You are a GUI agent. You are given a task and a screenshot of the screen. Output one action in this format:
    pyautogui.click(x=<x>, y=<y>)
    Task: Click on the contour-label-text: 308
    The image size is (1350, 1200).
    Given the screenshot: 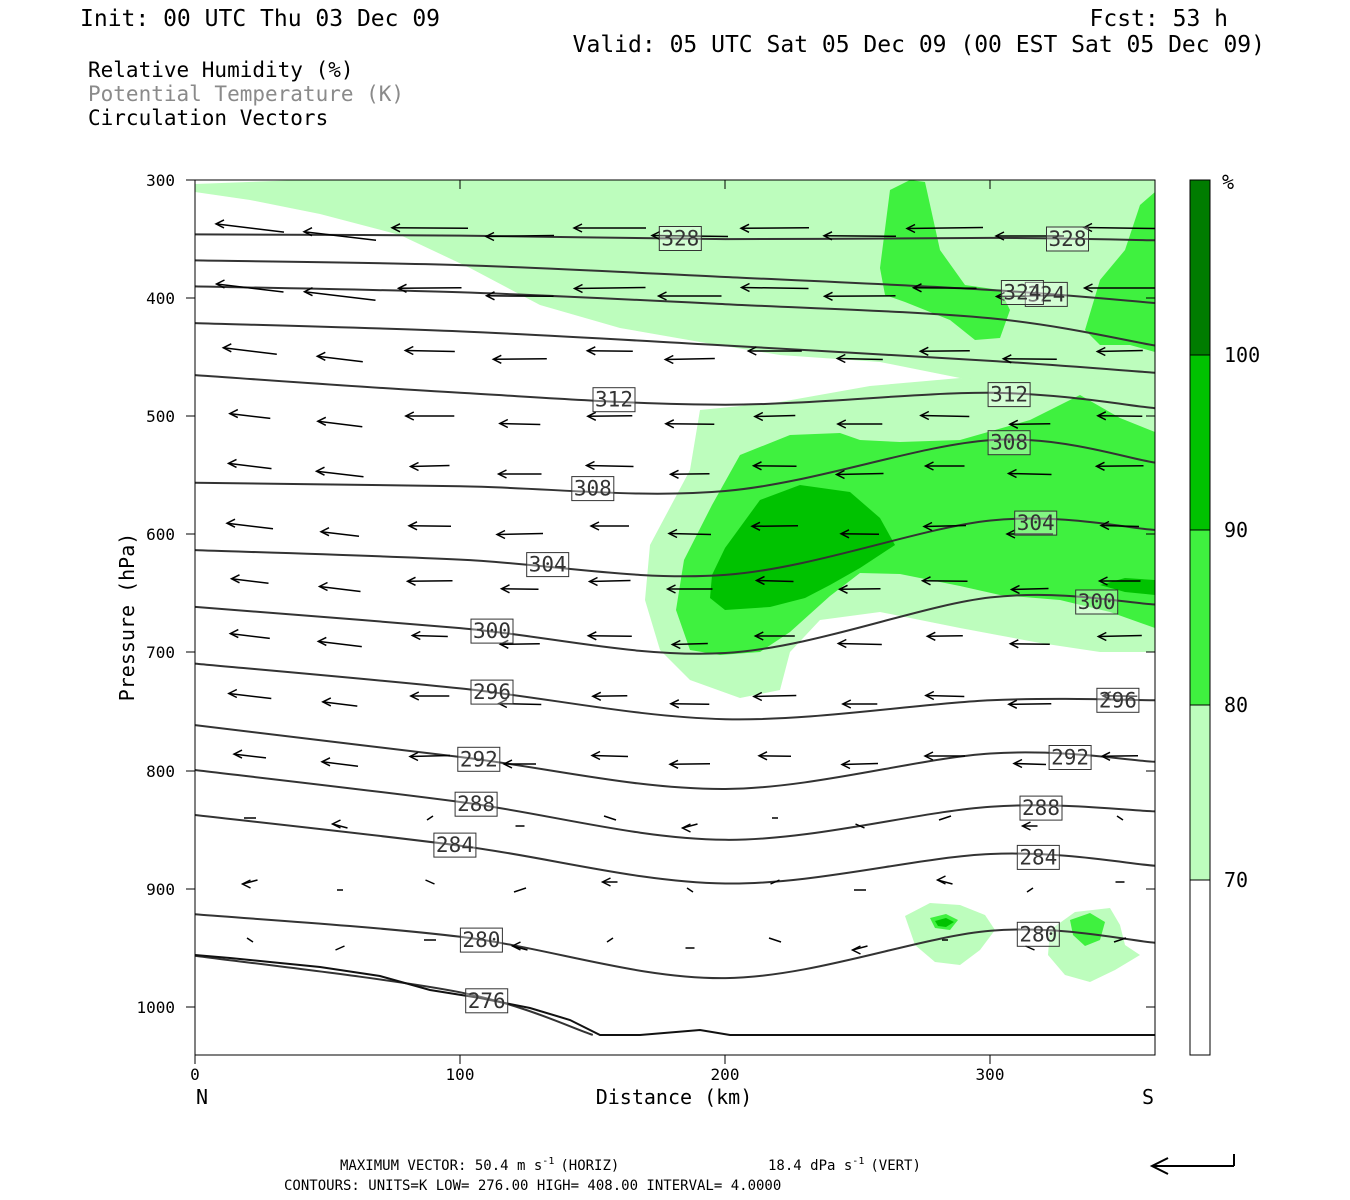 What is the action you would take?
    pyautogui.click(x=1009, y=443)
    